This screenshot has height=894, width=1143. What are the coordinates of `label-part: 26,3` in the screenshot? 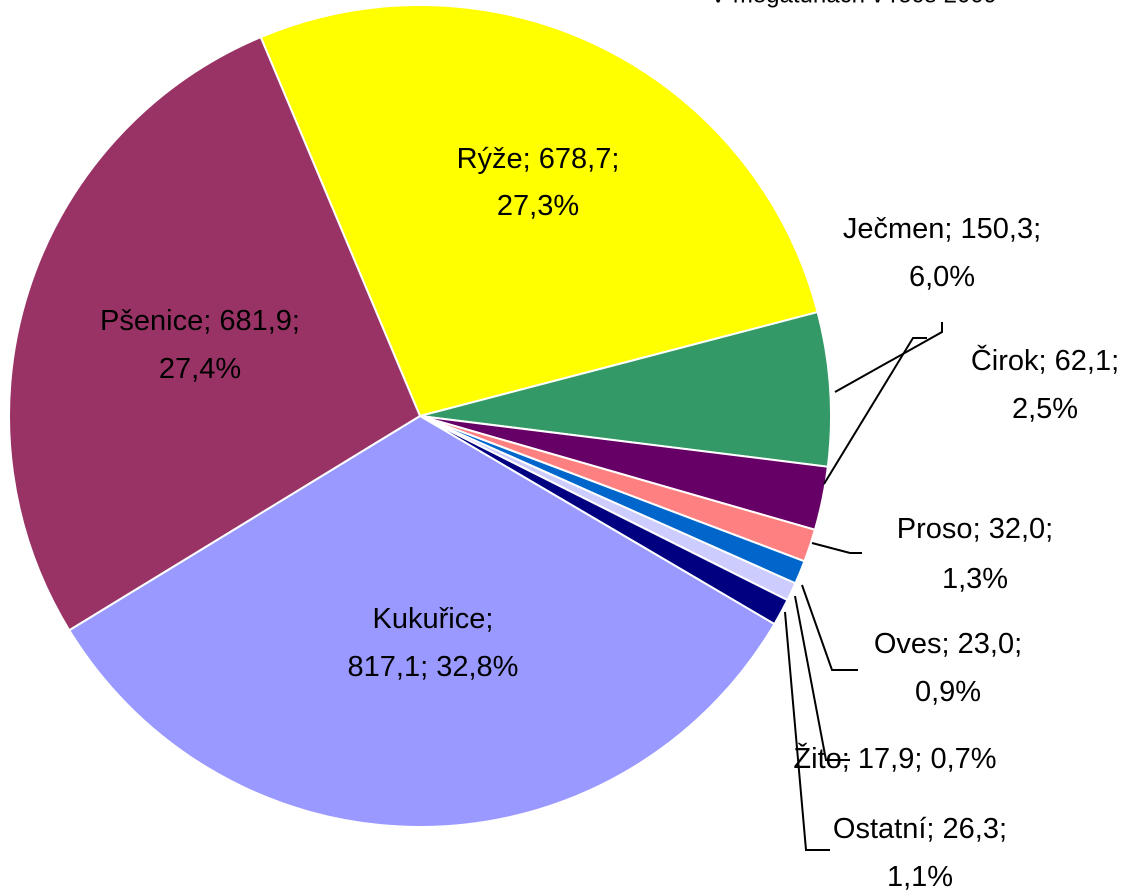 It's located at (971, 829).